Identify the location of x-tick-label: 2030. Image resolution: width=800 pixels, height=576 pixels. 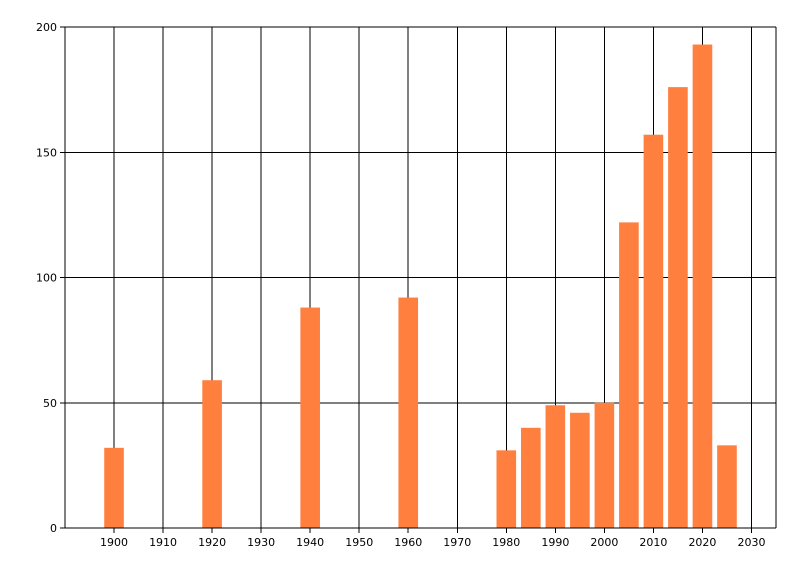
(751, 542).